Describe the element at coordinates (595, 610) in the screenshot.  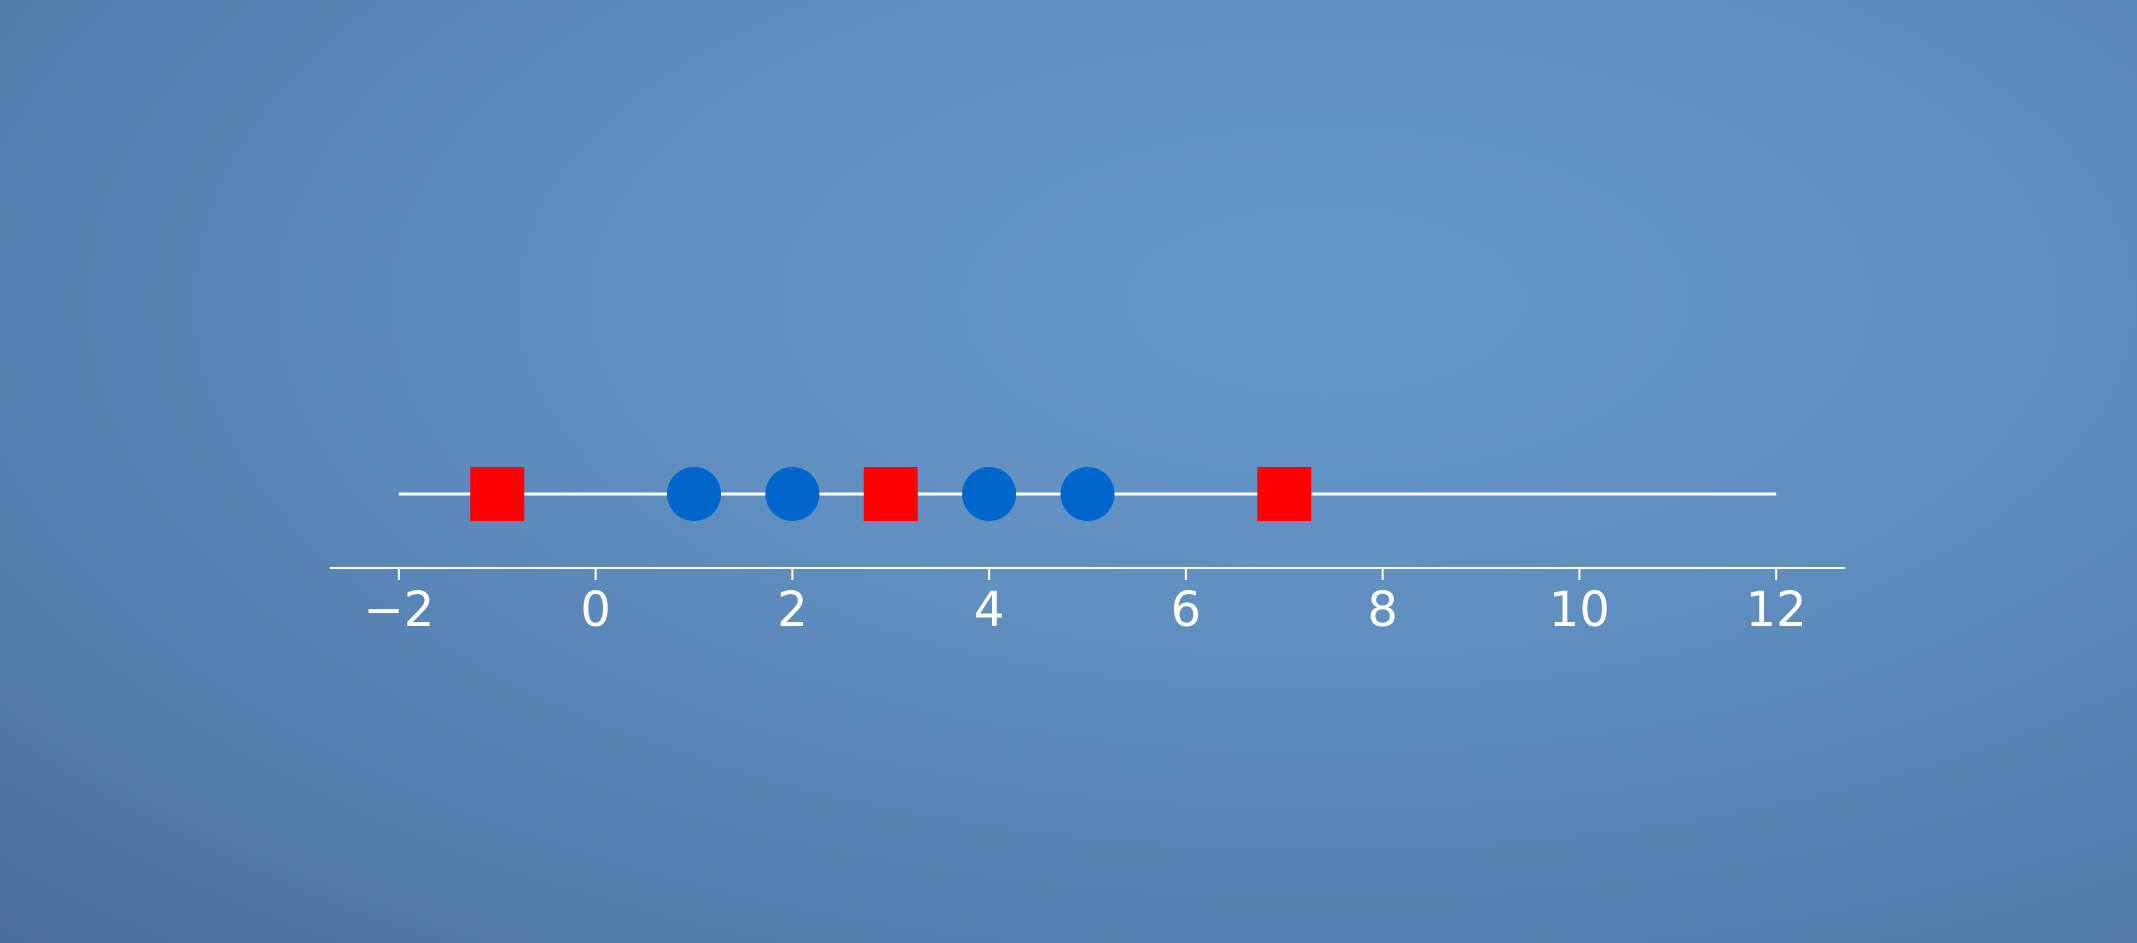
I see `x-tick-label: 0` at that location.